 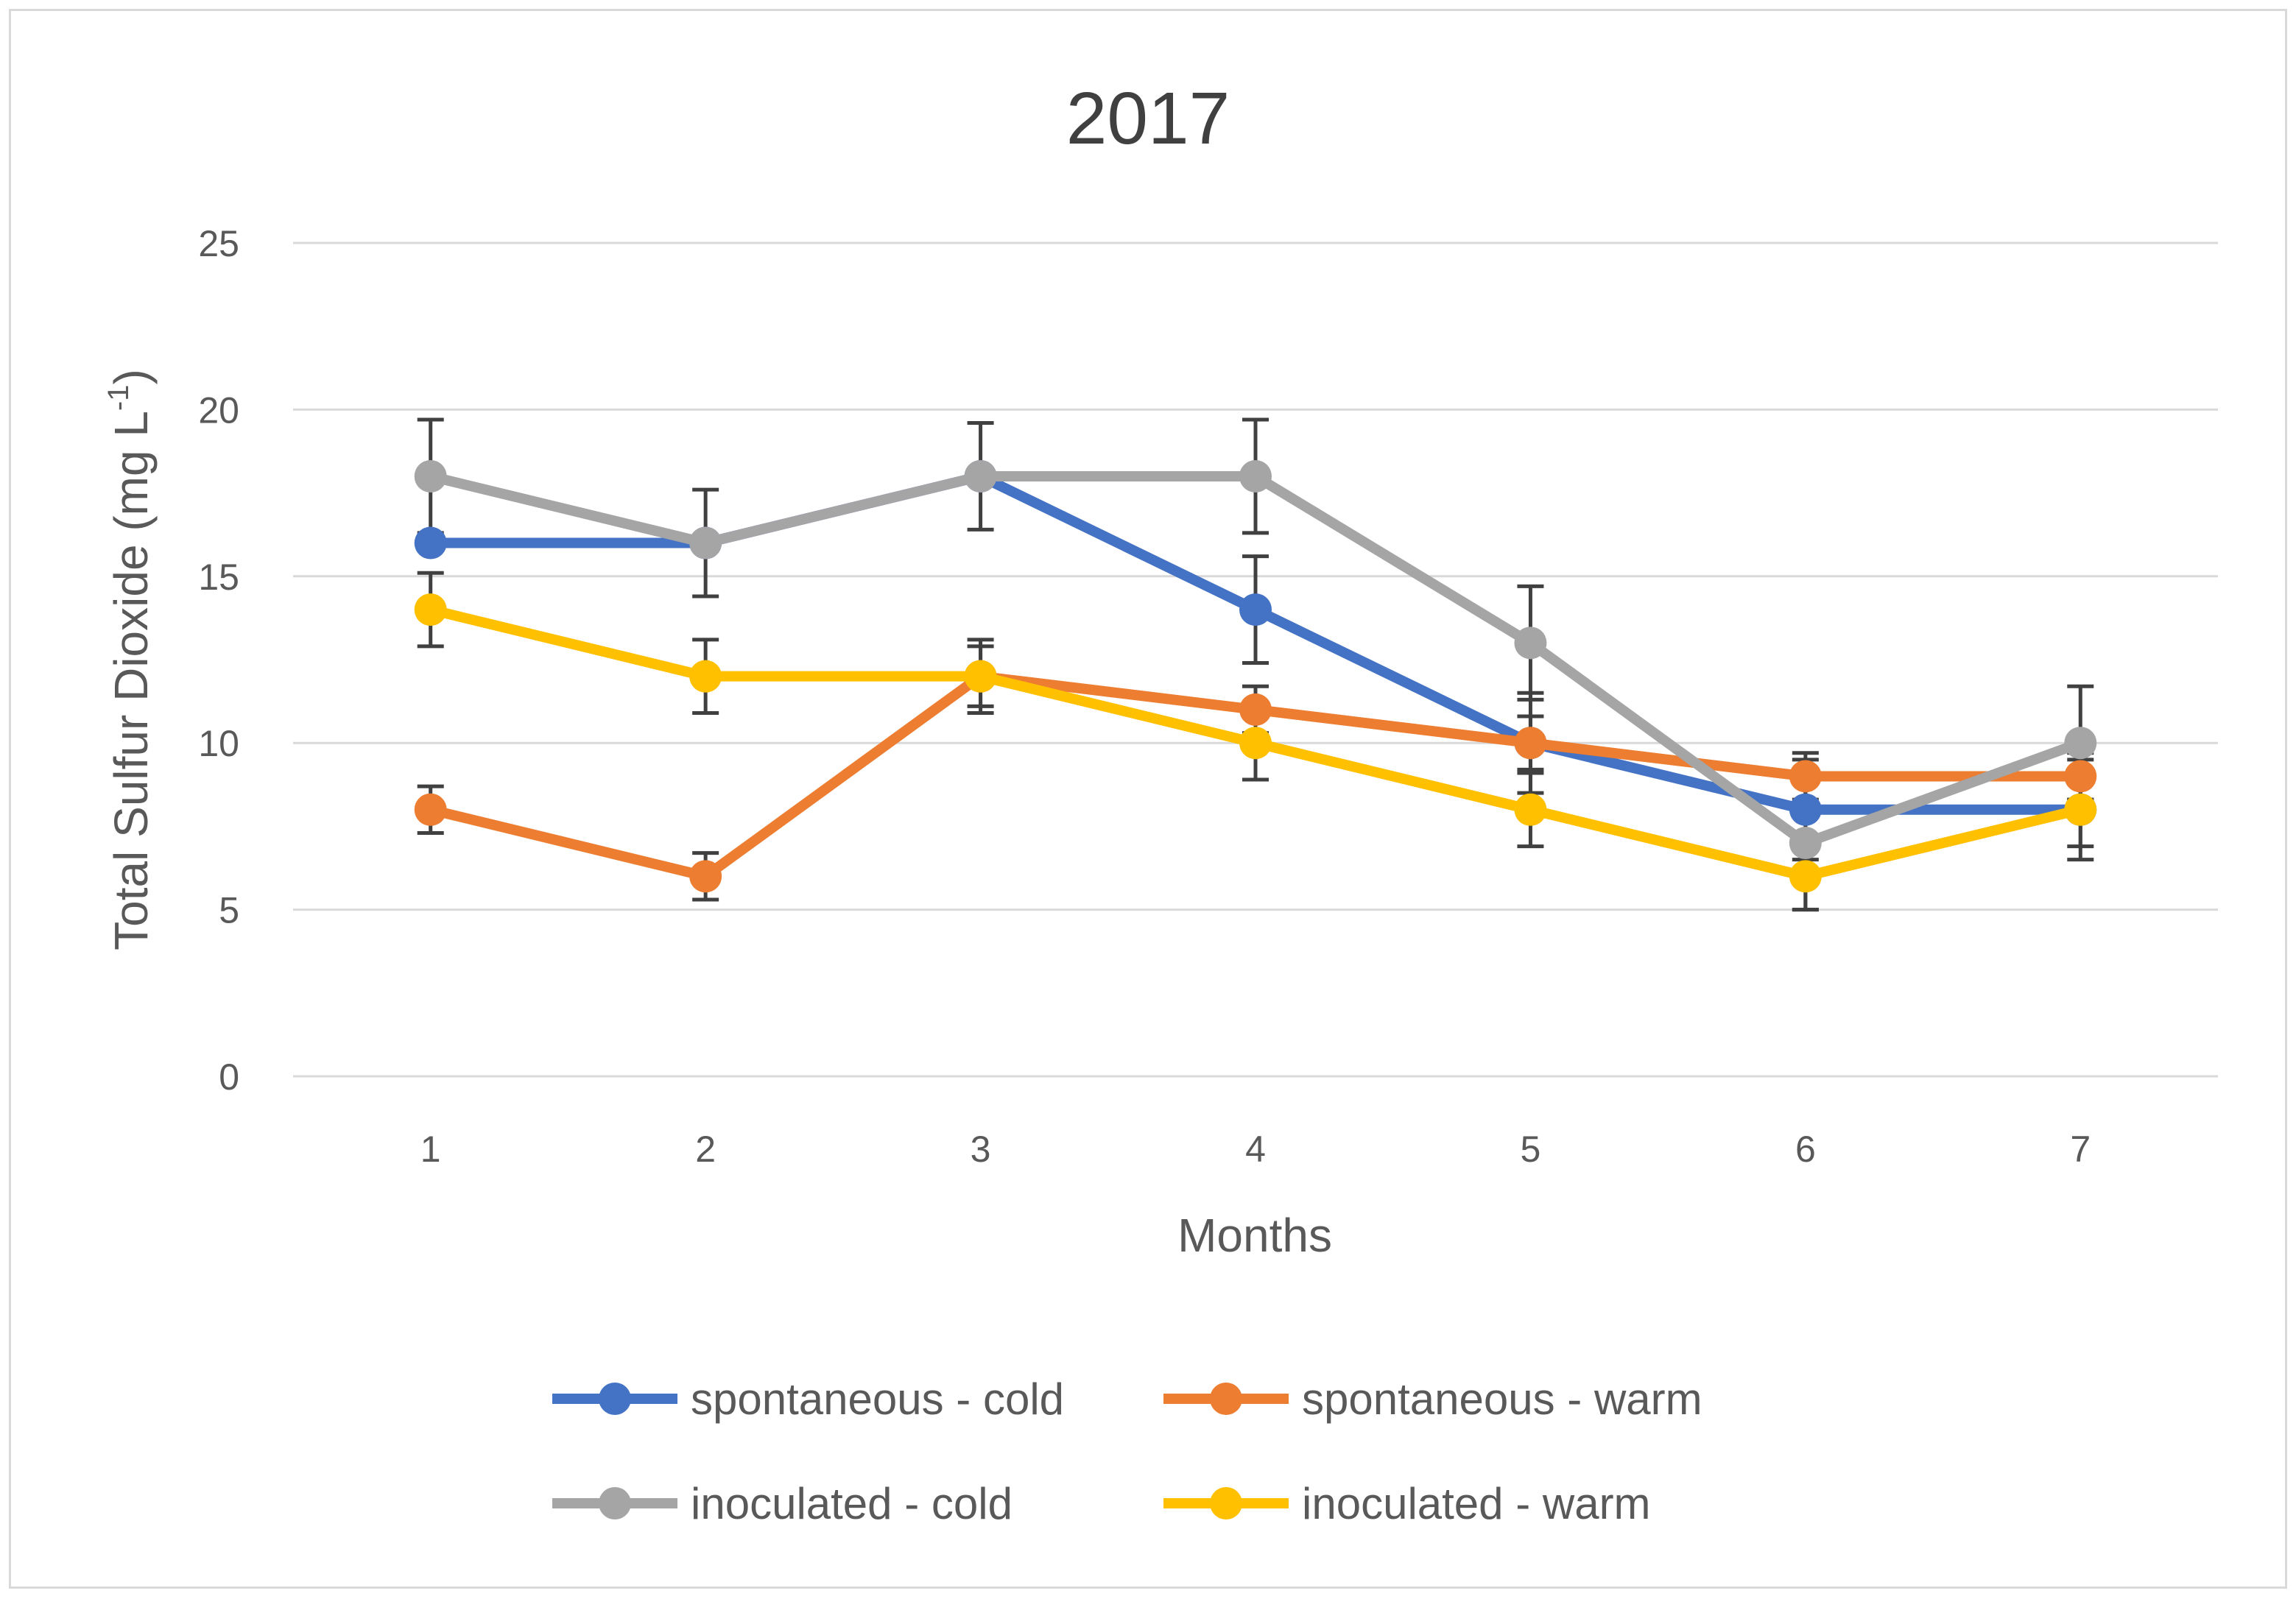 I want to click on chart-title: 2017, so click(x=1148, y=118).